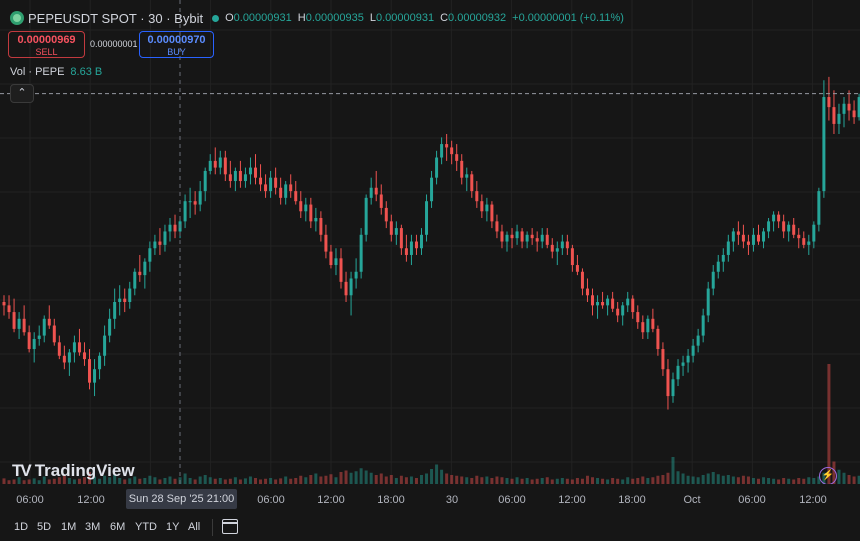 This screenshot has width=860, height=541. What do you see at coordinates (430, 527) in the screenshot?
I see `bottom-toolbar: 1D 5D 1M 3M 6M YTD 1Y All` at bounding box center [430, 527].